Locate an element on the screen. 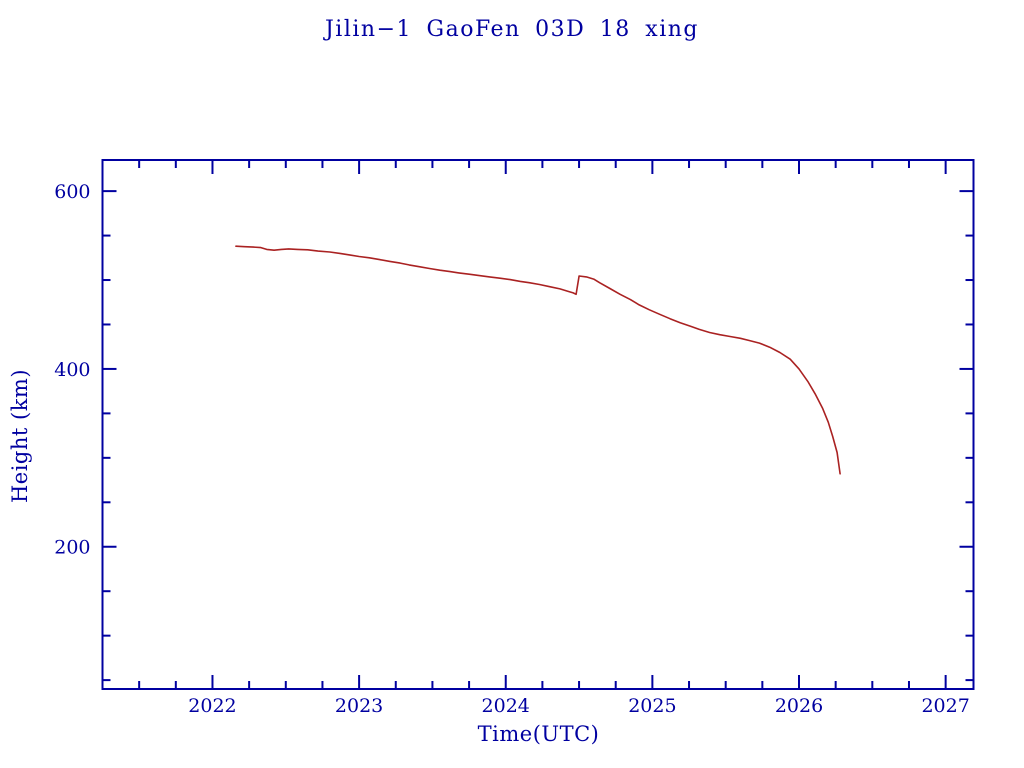 The image size is (1024, 768). y-tick-label: 600 is located at coordinates (72, 192).